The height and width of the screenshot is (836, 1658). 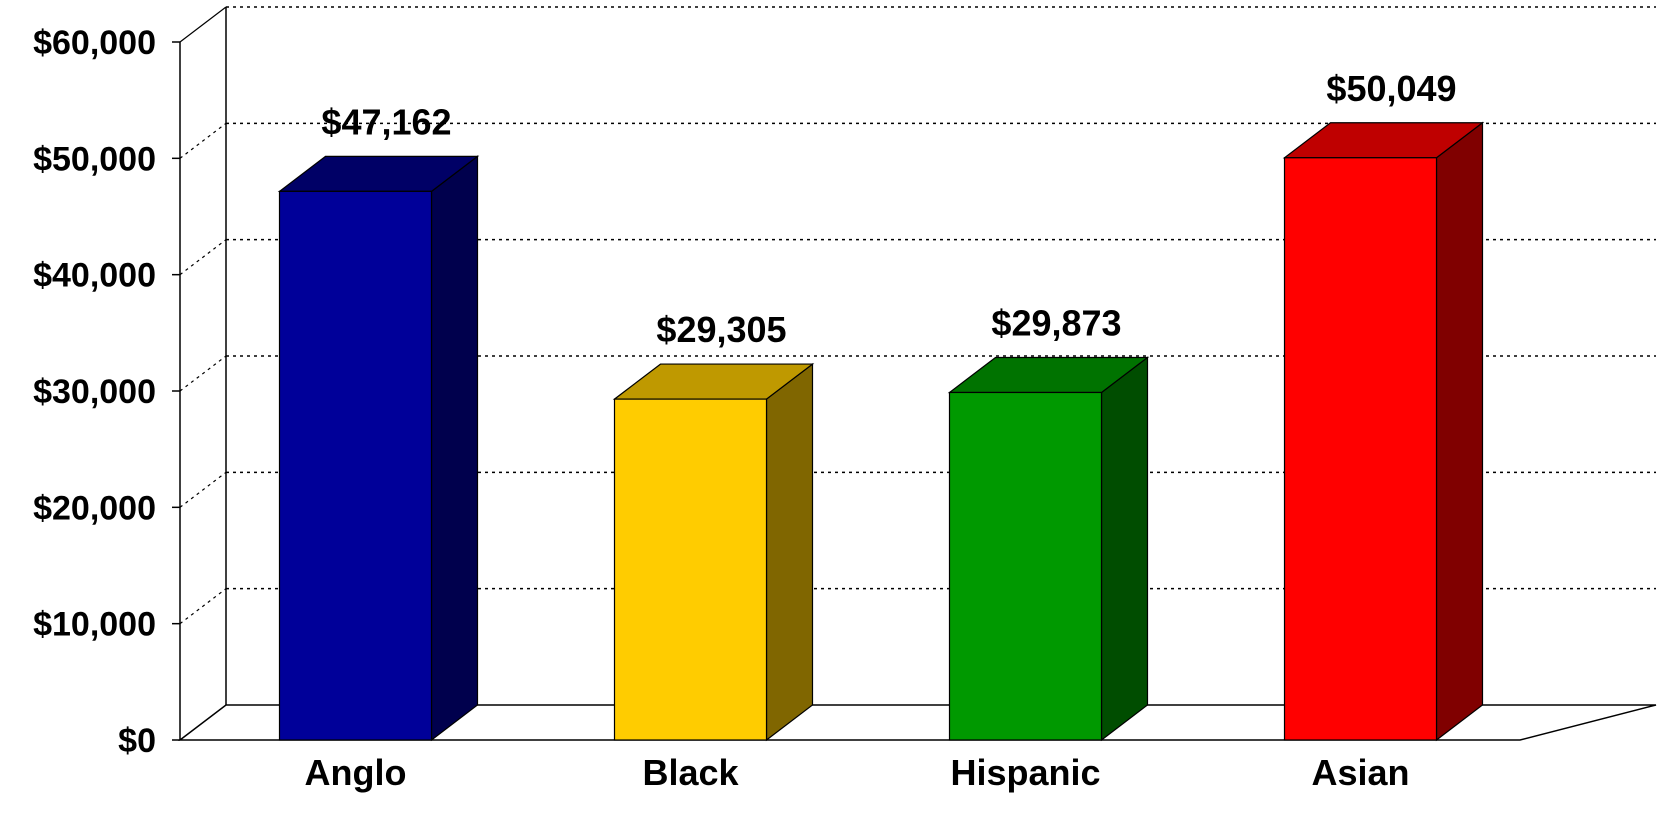 I want to click on data-label: $47,162, so click(x=386, y=121).